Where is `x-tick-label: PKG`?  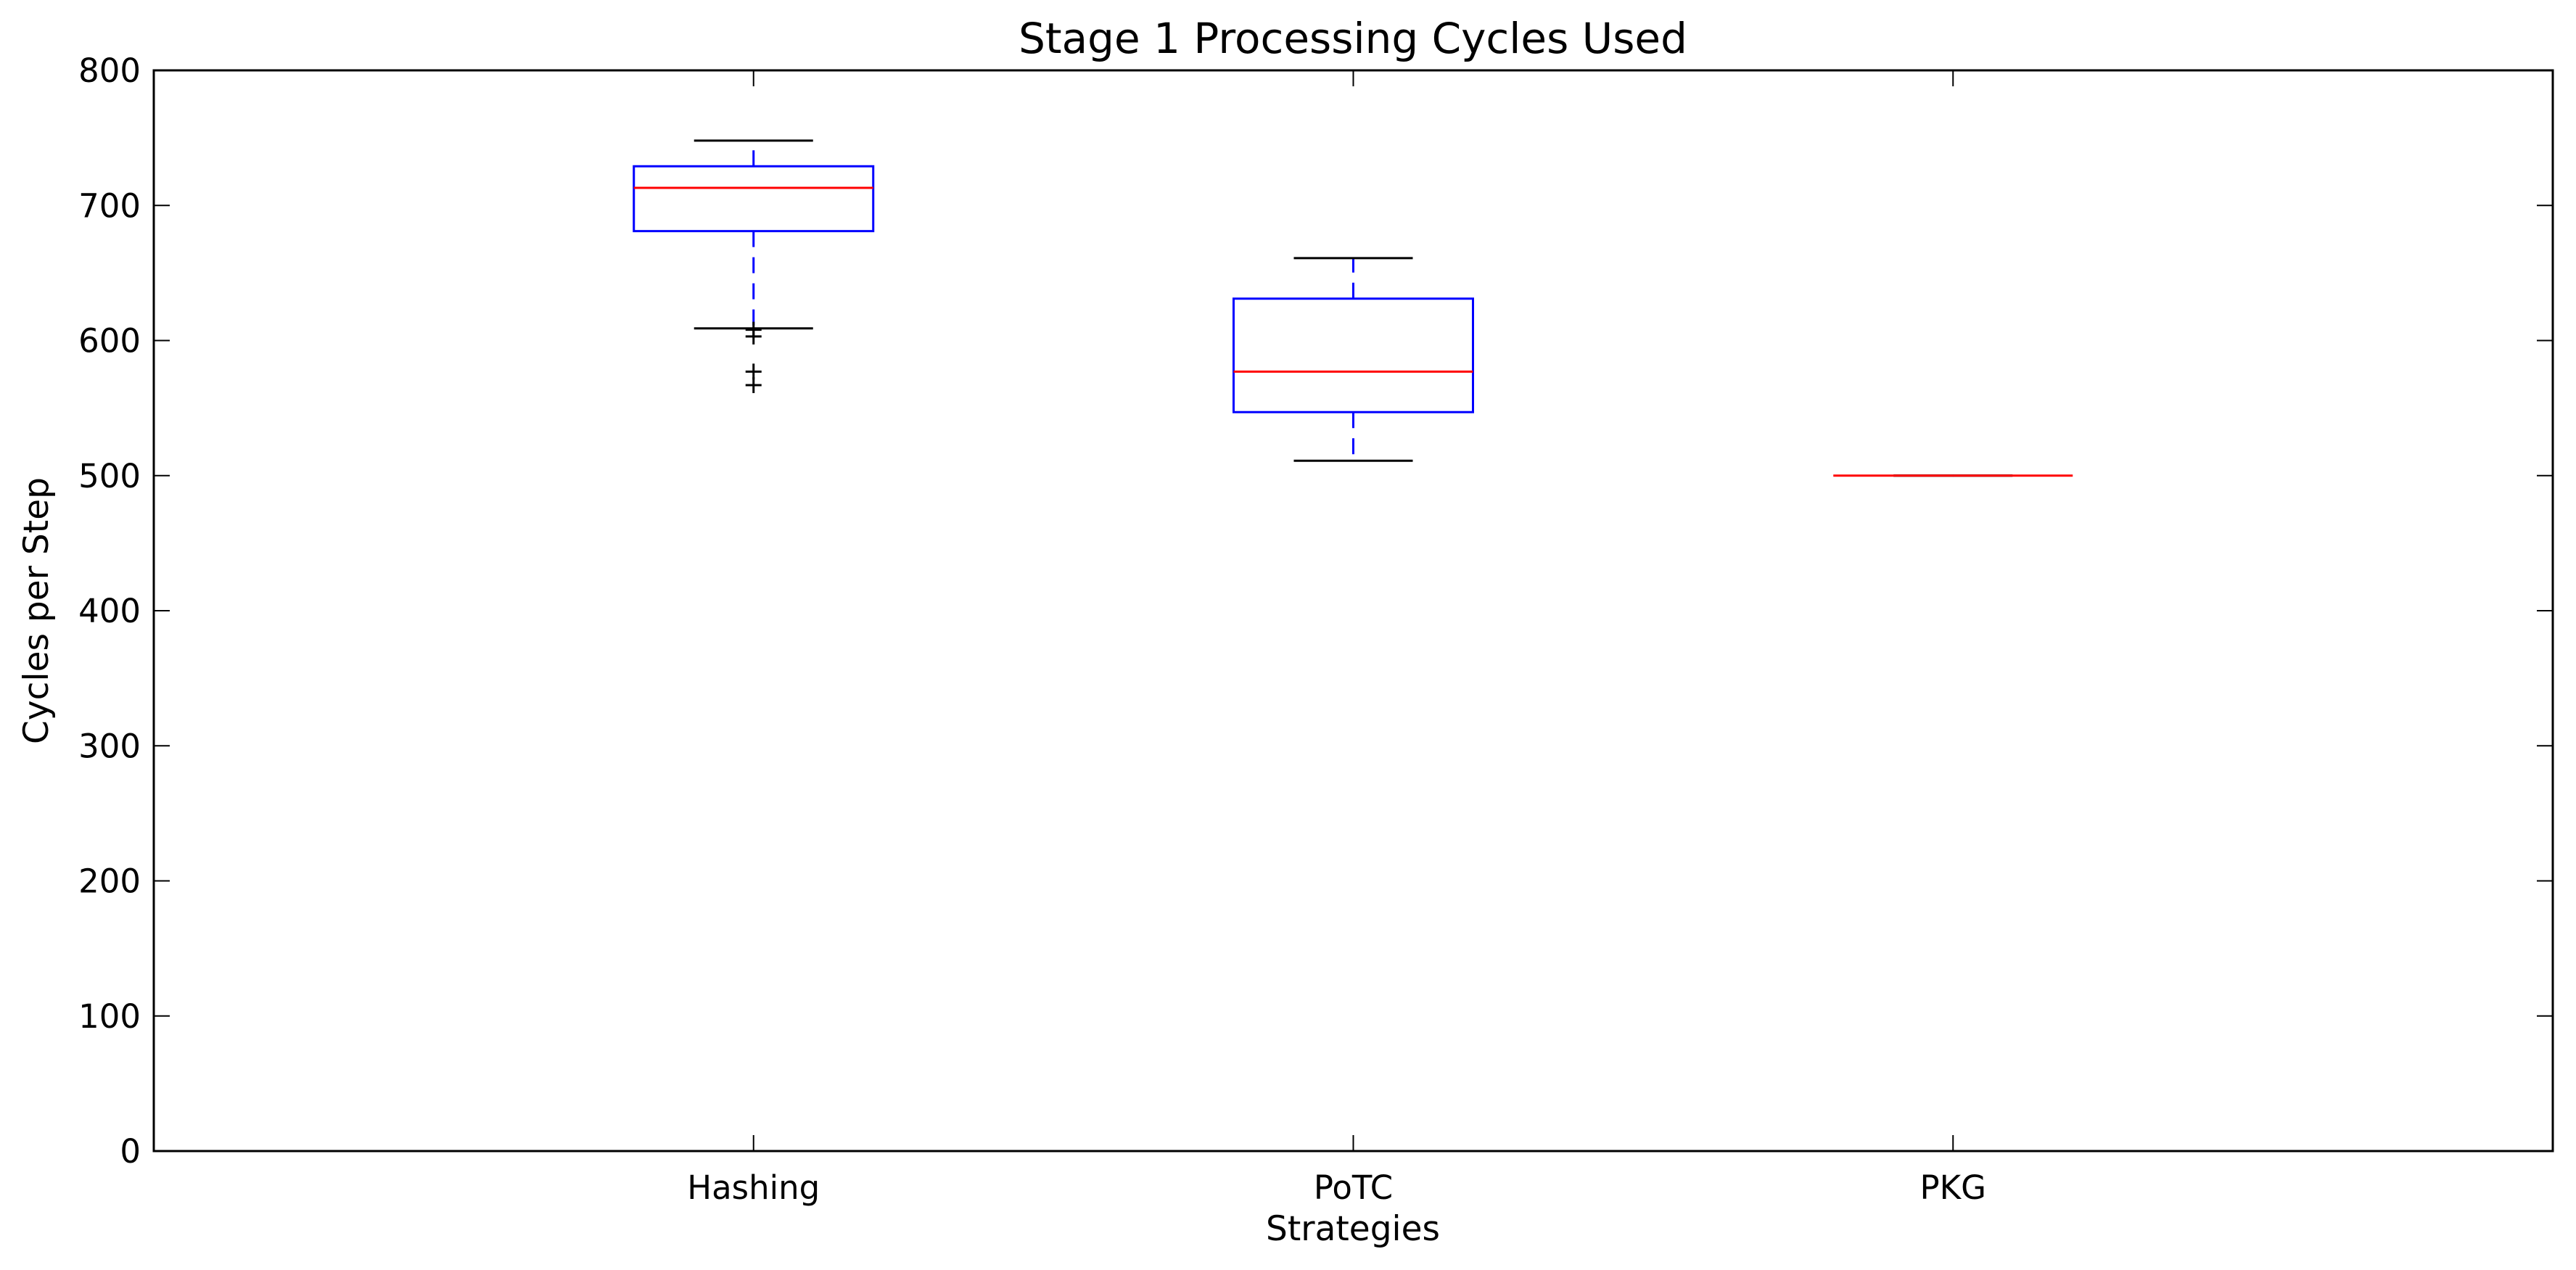
x-tick-label: PKG is located at coordinates (1953, 1187).